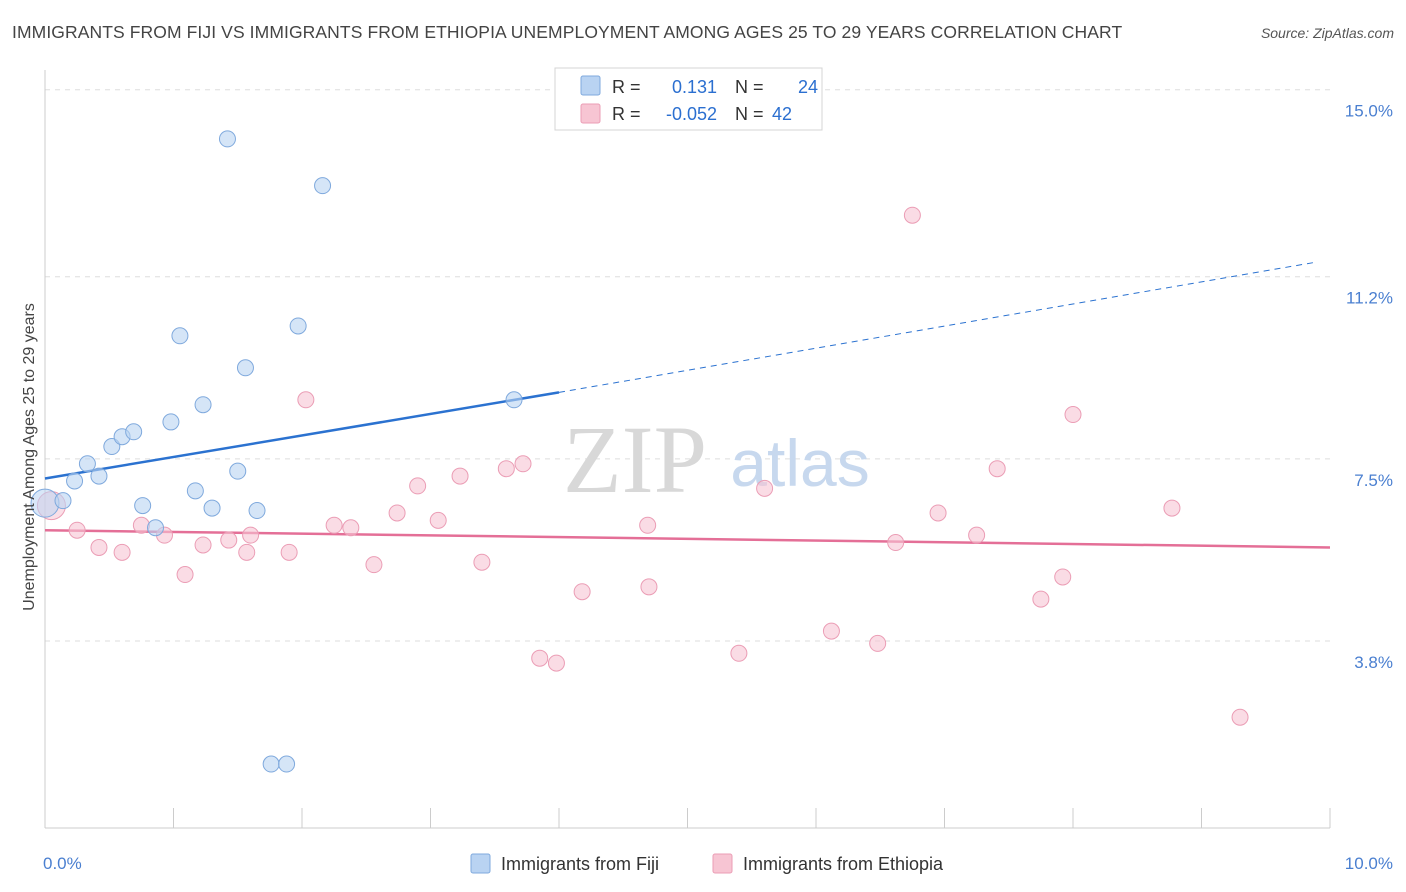 This screenshot has height=892, width=1406. I want to click on ethiopia-trend-line, so click(687, 538).